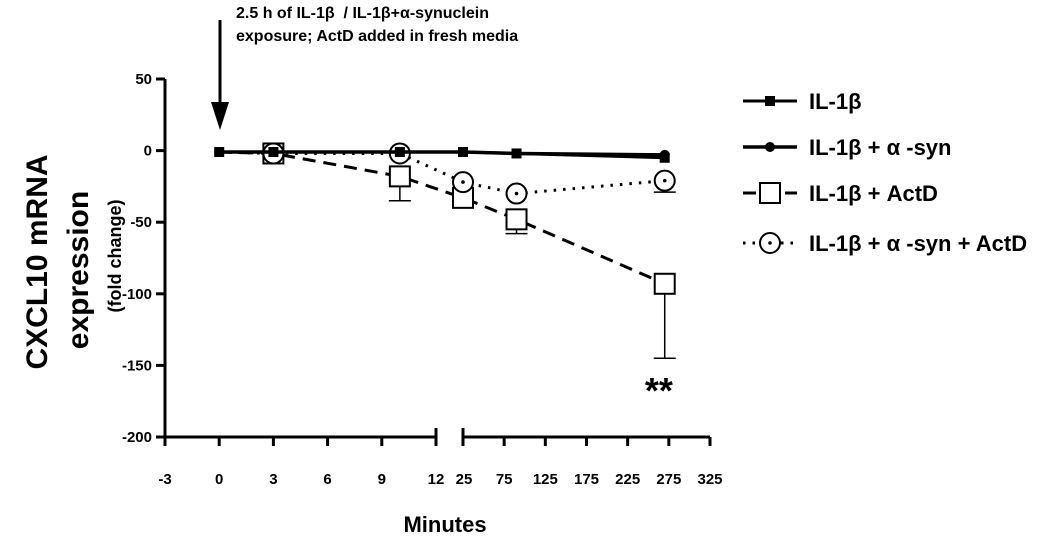 The image size is (1050, 537). What do you see at coordinates (377, 36) in the screenshot?
I see `annotation-line-2: exposure; ActD added in fresh media` at bounding box center [377, 36].